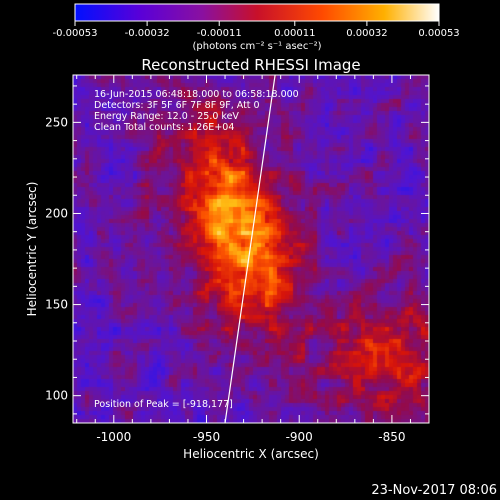 This screenshot has height=500, width=500. What do you see at coordinates (147, 33) in the screenshot?
I see `colorbar-tick-label: -0.00032` at bounding box center [147, 33].